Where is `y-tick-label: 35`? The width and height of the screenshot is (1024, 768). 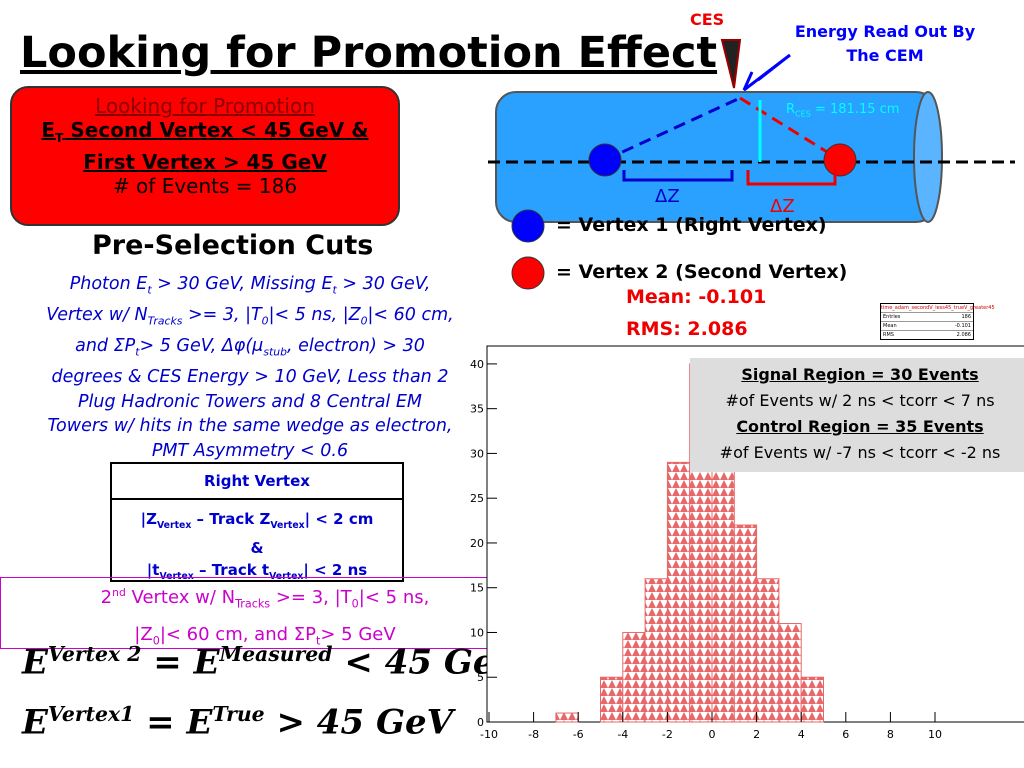
y-tick-label: 35 is located at coordinates (477, 409).